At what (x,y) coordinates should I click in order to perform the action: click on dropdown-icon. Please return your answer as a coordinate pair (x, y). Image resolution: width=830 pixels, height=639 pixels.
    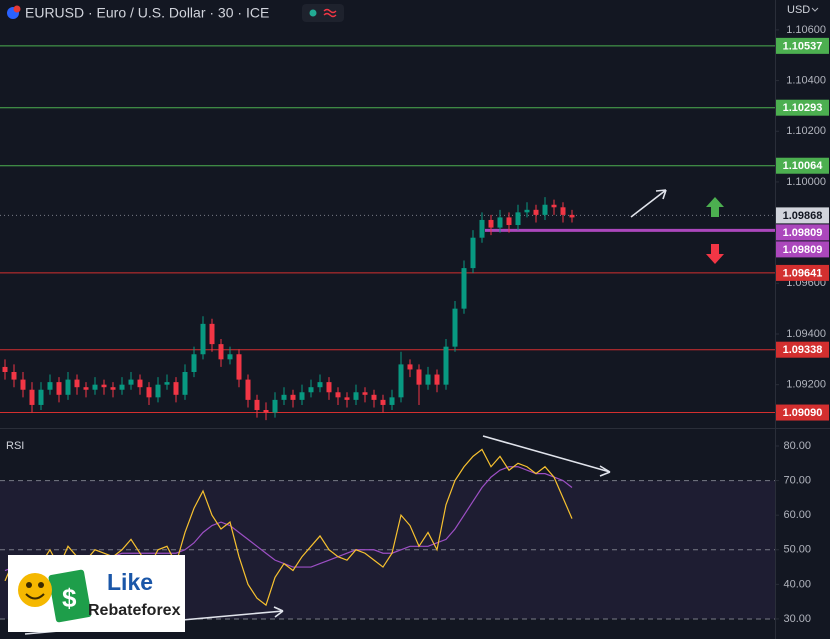
    Looking at the image, I should click on (815, 9).